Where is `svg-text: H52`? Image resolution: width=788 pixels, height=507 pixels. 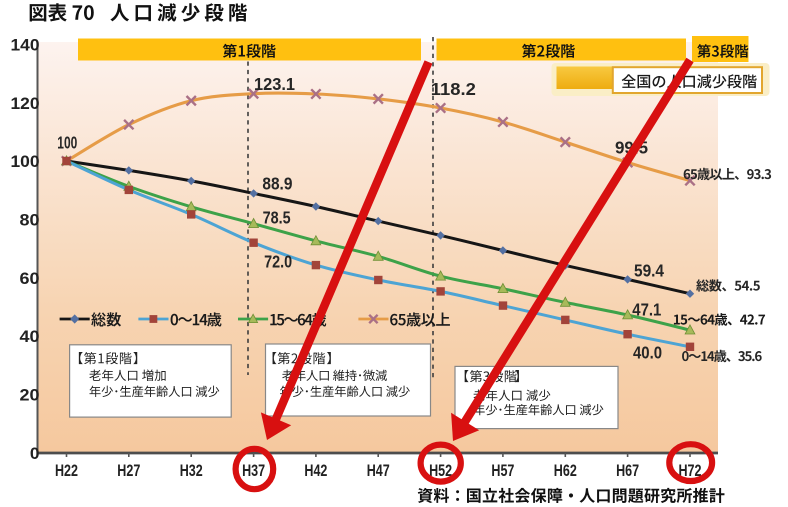
svg-text: H52 is located at coordinates (440, 471).